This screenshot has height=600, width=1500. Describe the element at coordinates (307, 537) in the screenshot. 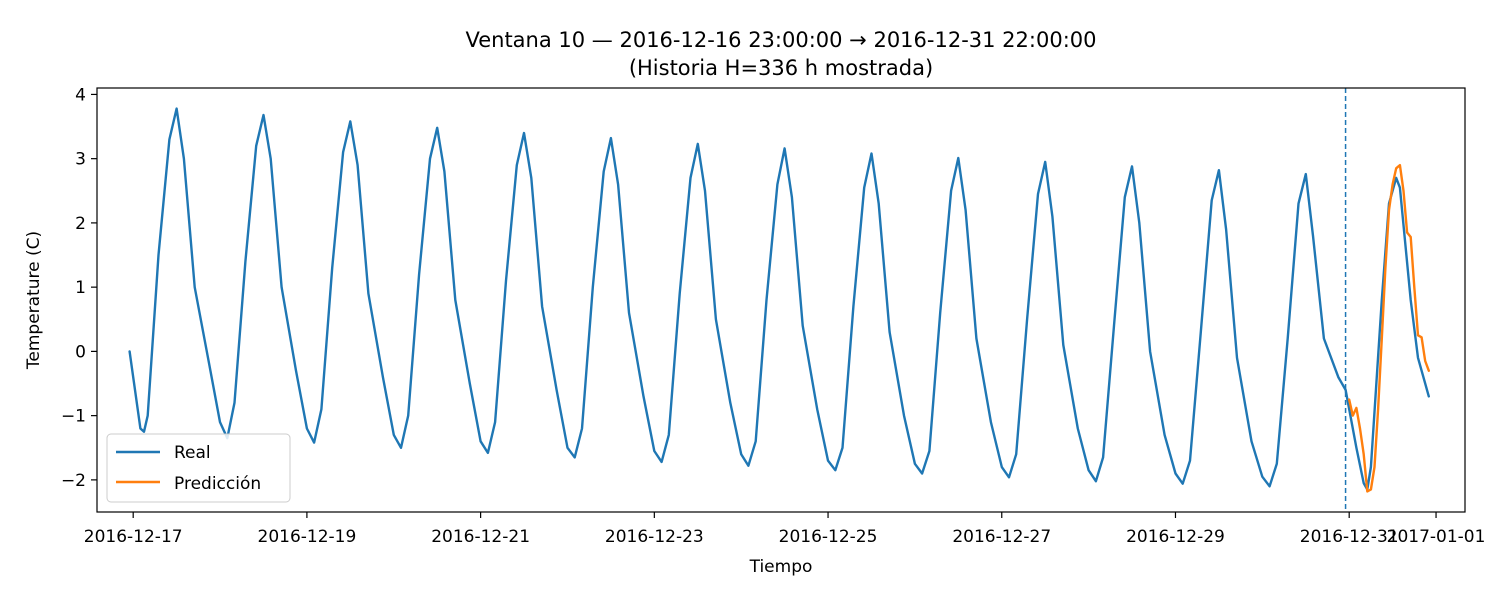

I see `x-tick-label-1: 2016-12-19` at that location.